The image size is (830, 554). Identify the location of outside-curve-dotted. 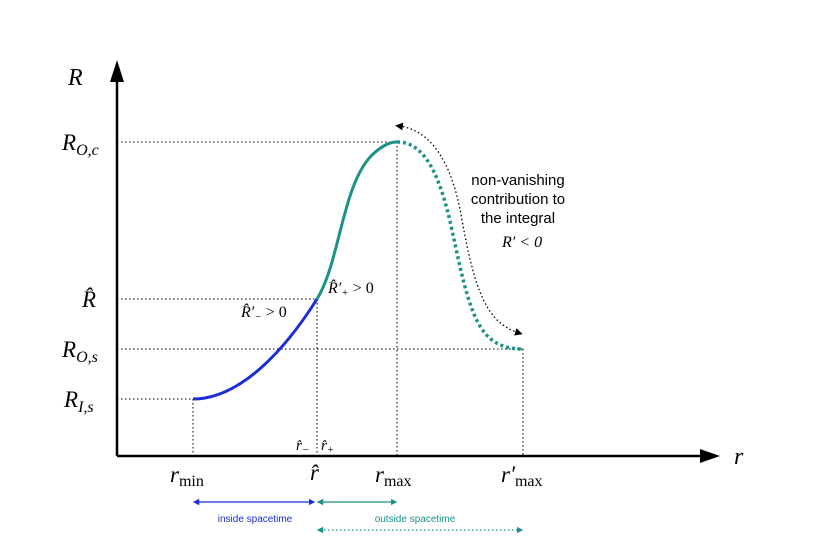
(460, 245).